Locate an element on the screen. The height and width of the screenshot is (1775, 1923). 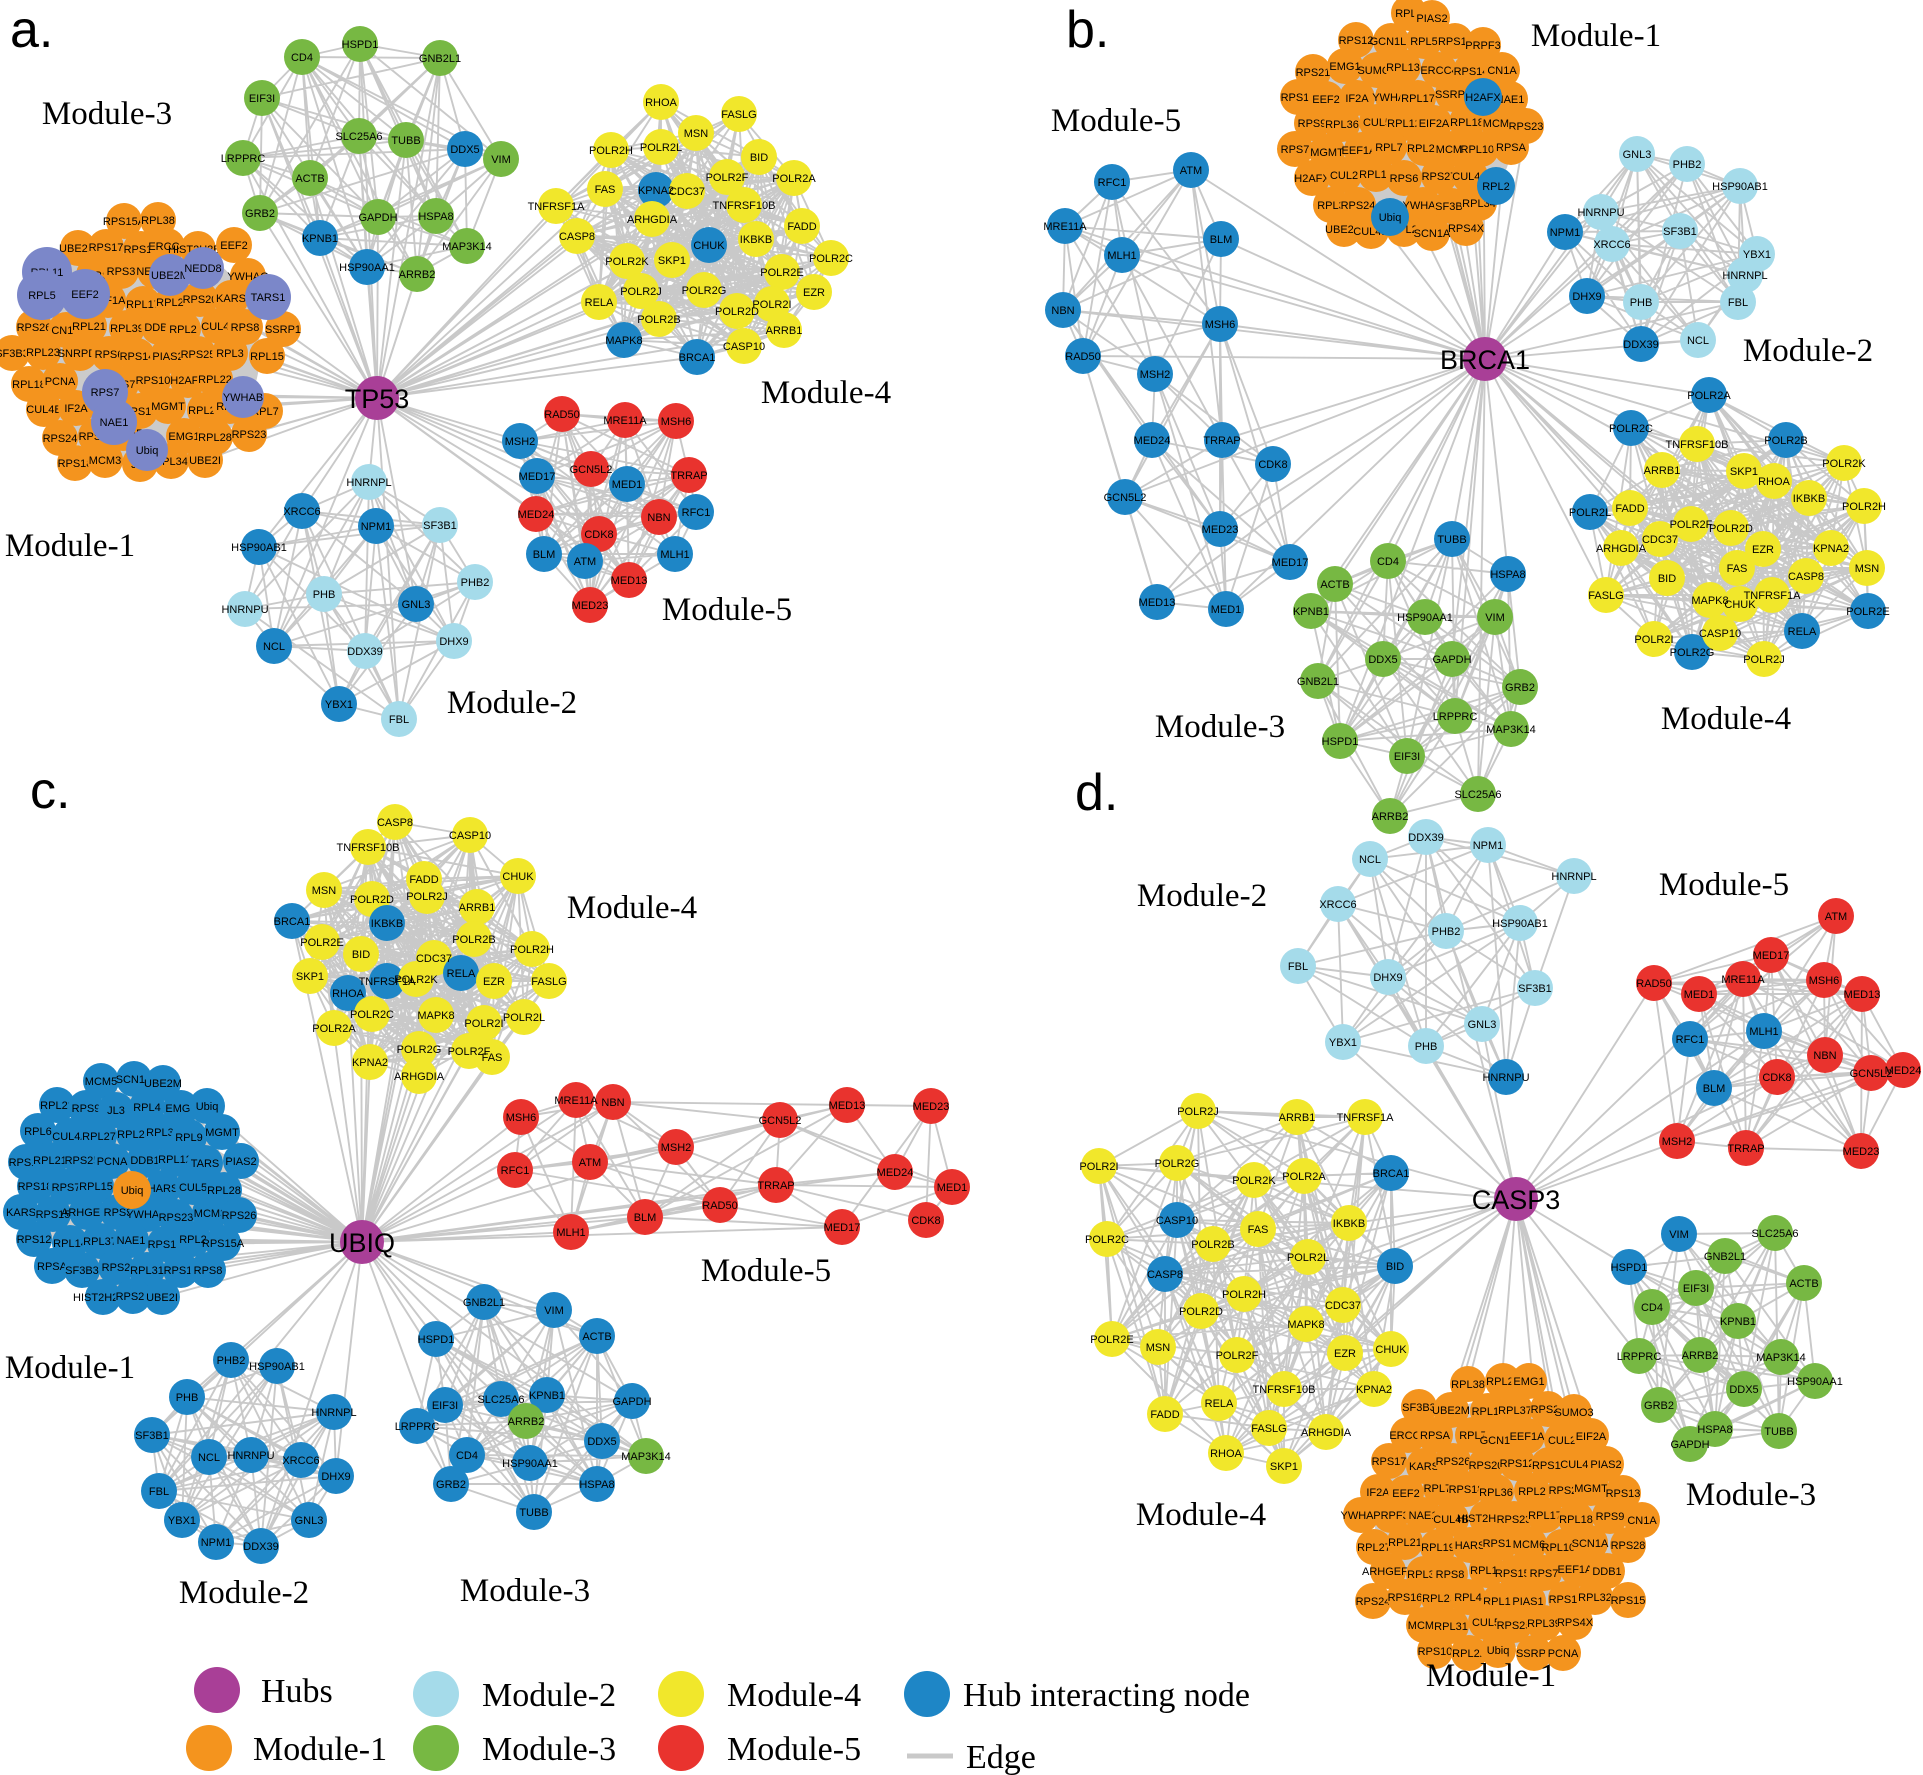
svg-text: ACTB is located at coordinates (1334, 585).